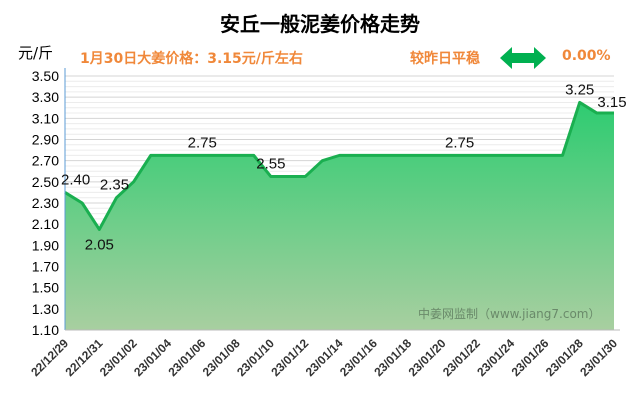 The image size is (640, 410). What do you see at coordinates (611, 102) in the screenshot?
I see `data-label: 3.15` at bounding box center [611, 102].